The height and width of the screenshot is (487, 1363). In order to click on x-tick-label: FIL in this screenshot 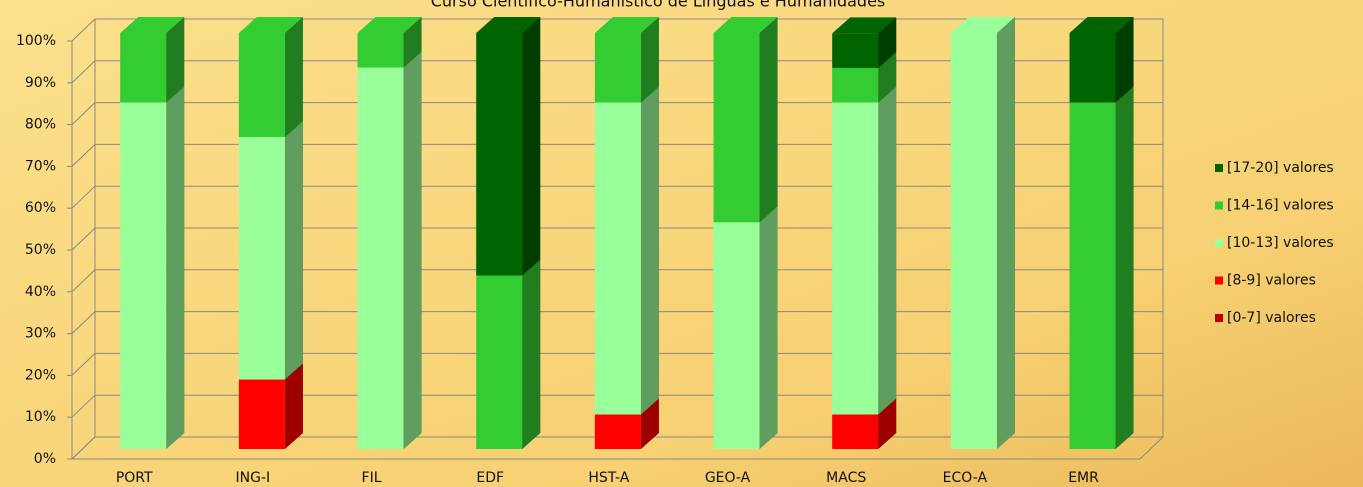, I will do `click(372, 478)`.